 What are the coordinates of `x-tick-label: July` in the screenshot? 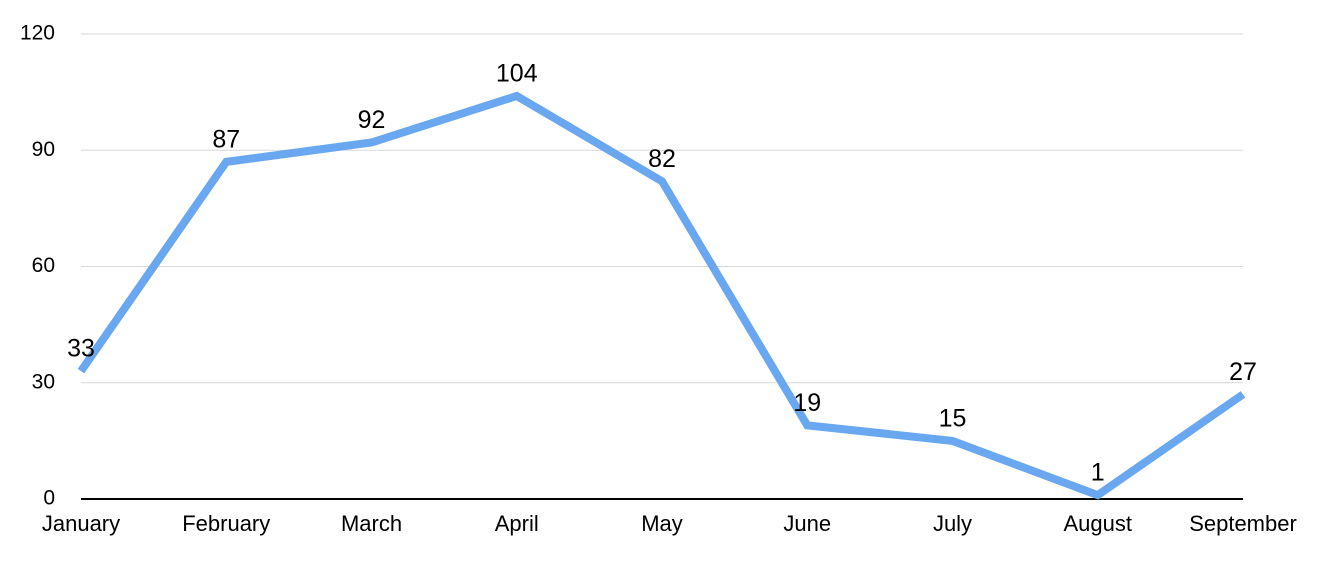 It's located at (952, 523).